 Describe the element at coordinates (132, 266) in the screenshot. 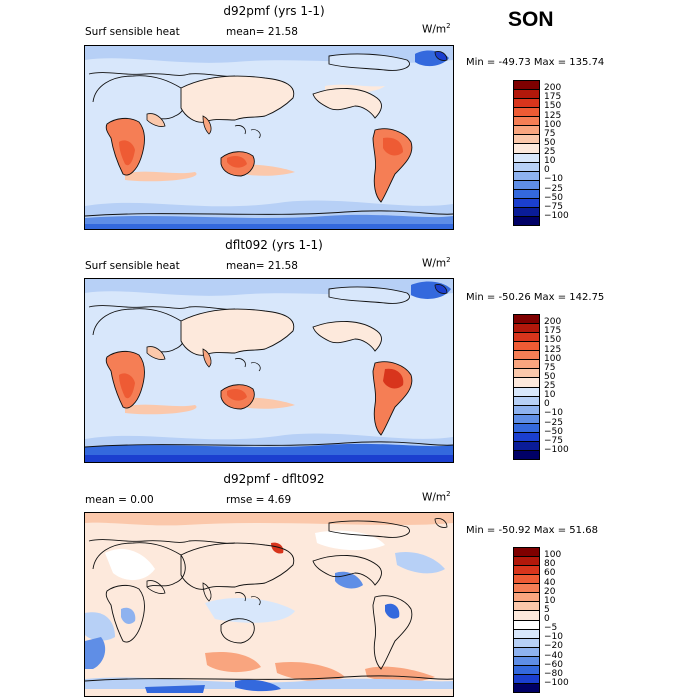

I see `panel-2-variable: Surf sensible heat` at that location.